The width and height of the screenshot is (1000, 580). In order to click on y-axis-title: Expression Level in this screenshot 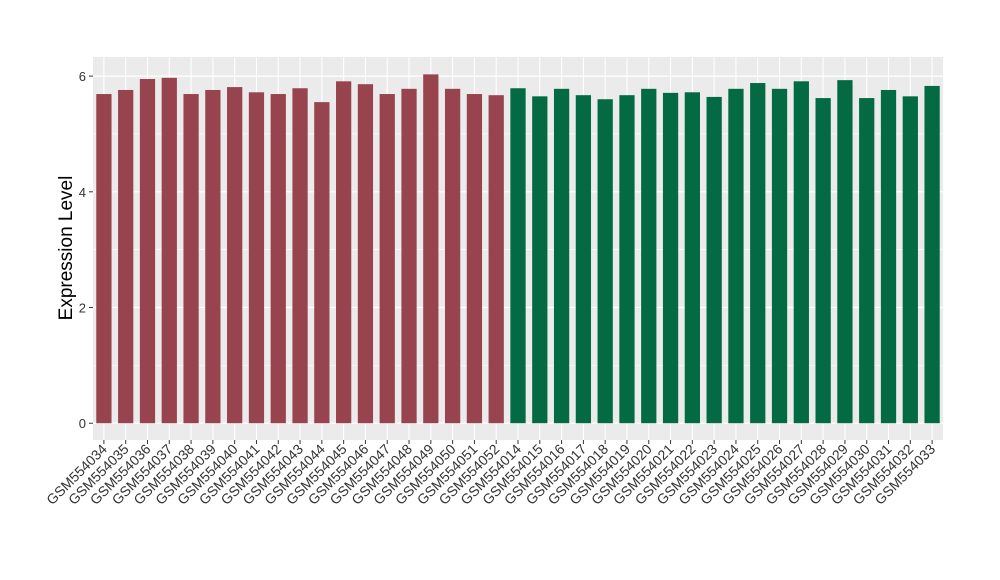, I will do `click(66, 248)`.